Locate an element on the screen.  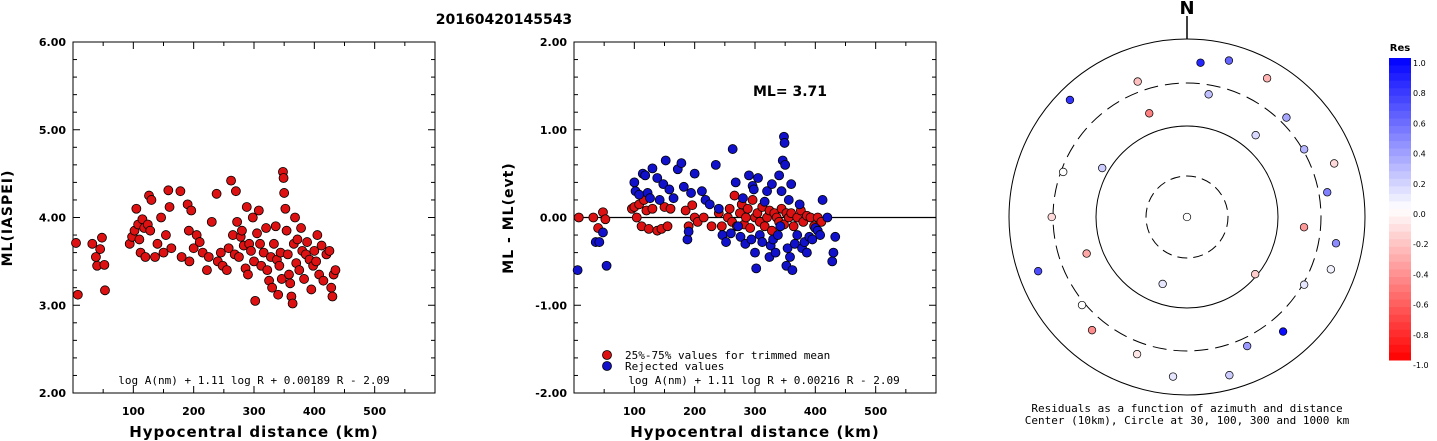
y-tick-label: -2.00 is located at coordinates (551, 393).